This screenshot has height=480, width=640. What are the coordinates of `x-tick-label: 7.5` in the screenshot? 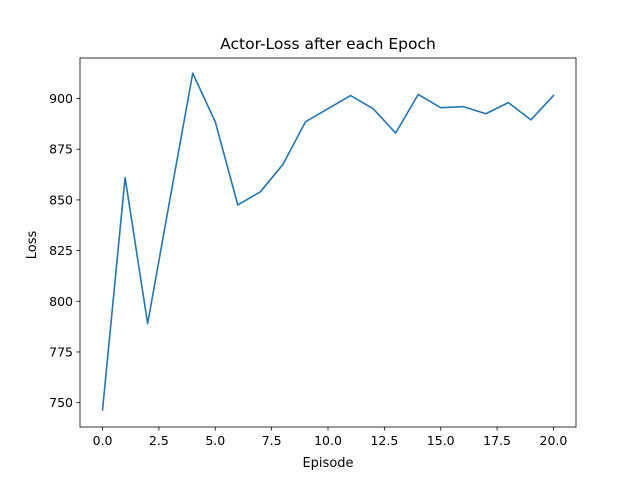 It's located at (272, 440).